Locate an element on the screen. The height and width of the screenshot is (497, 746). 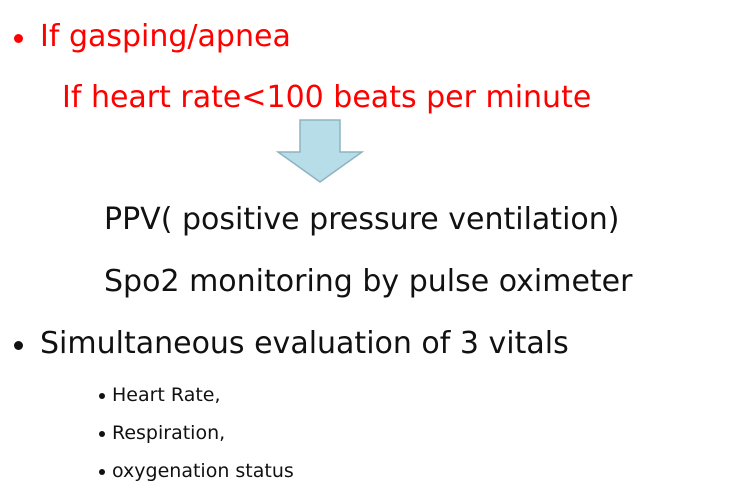
vital: Respiration, is located at coordinates (169, 433).